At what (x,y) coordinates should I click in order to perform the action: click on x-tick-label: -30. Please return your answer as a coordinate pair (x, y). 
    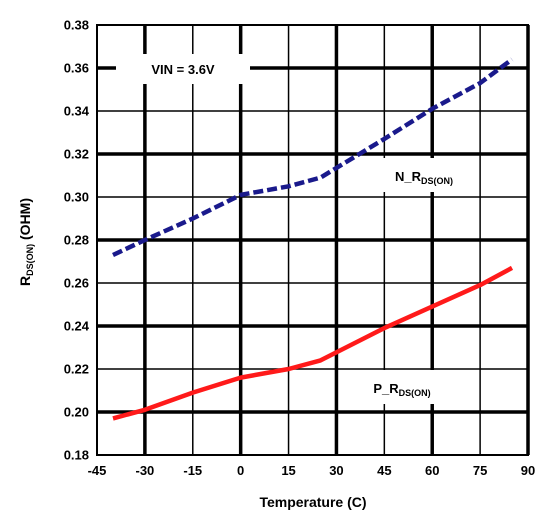
    Looking at the image, I should click on (144, 470).